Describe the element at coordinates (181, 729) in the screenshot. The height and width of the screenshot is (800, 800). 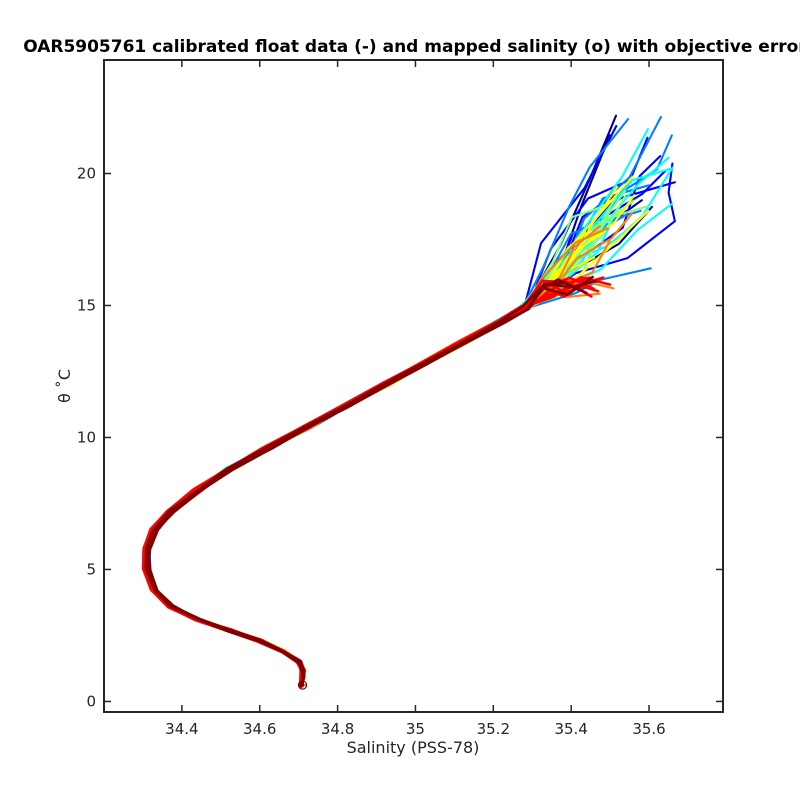
I see `x-tick-label: 34.4` at that location.